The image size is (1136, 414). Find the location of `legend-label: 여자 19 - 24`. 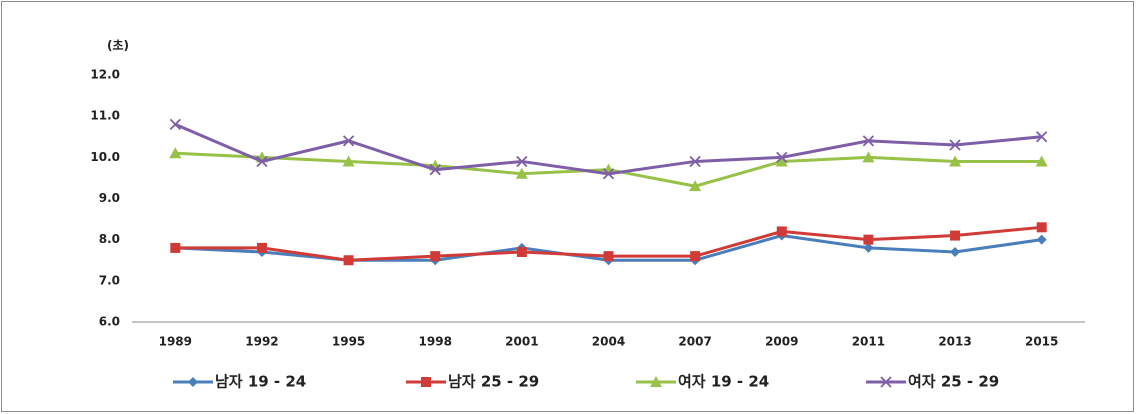

legend-label: 여자 19 - 24 is located at coordinates (723, 382).